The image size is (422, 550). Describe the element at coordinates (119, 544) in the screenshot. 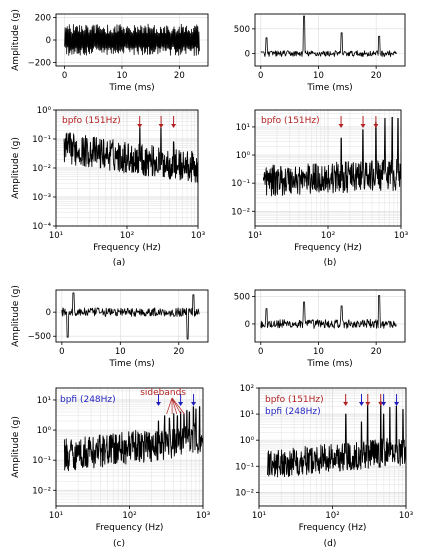

I see `caption-c: (c)` at that location.